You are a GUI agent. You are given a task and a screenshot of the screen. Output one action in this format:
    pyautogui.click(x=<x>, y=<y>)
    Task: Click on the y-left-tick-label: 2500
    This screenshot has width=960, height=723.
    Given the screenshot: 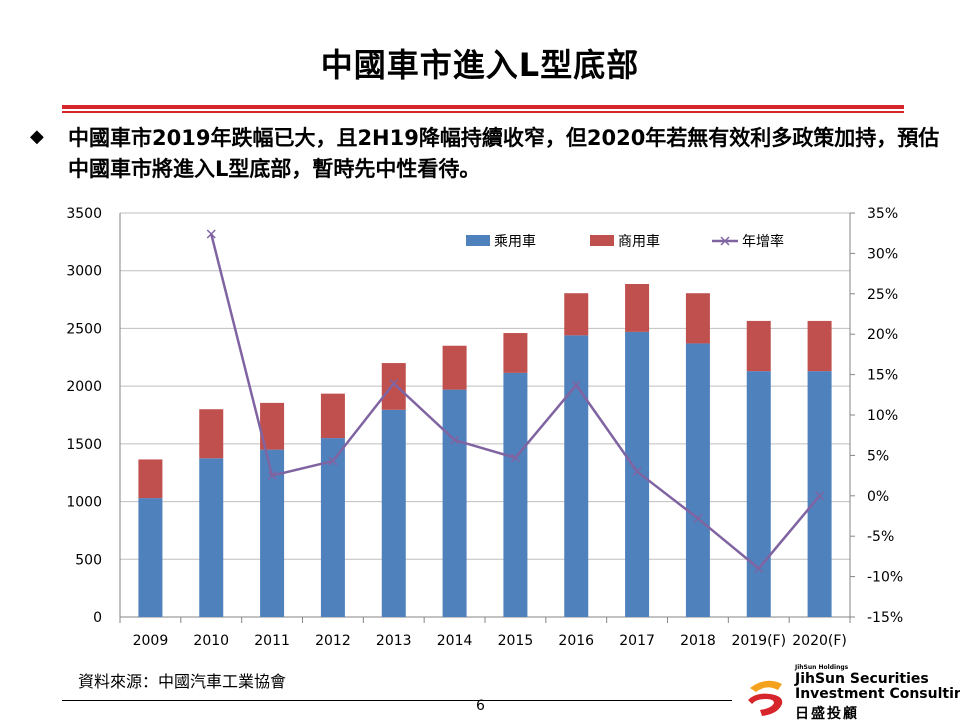 What is the action you would take?
    pyautogui.click(x=84, y=329)
    